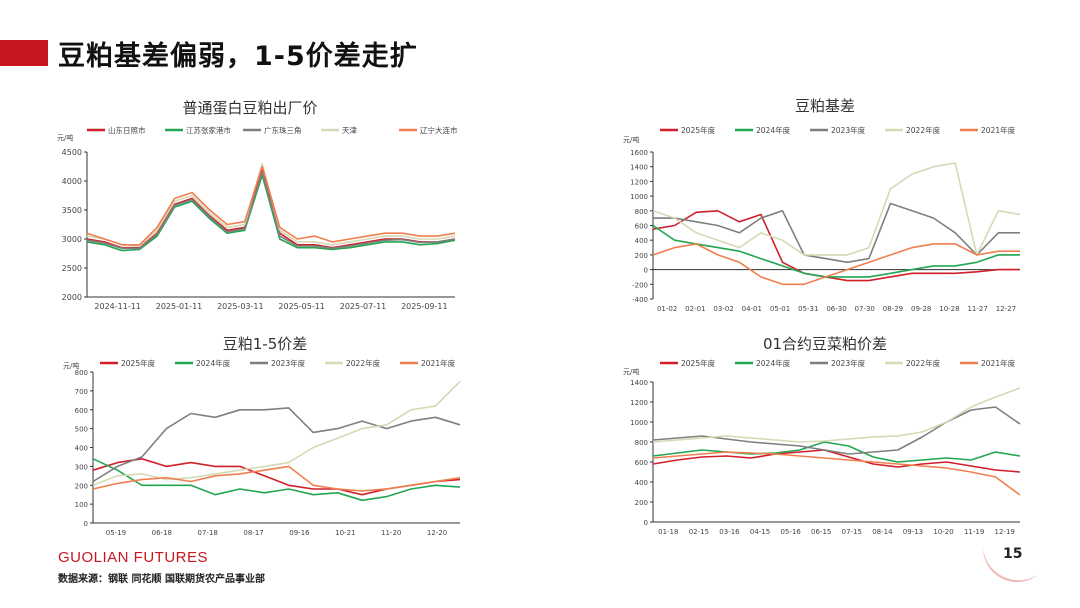 The width and height of the screenshot is (1080, 608). Describe the element at coordinates (667, 309) in the screenshot. I see `x-tick-label: 01-02` at that location.